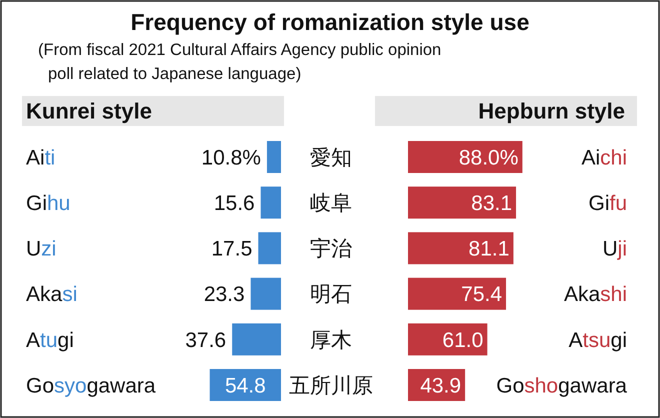 This screenshot has height=418, width=660. What do you see at coordinates (331, 294) in the screenshot?
I see `text: 明石` at bounding box center [331, 294].